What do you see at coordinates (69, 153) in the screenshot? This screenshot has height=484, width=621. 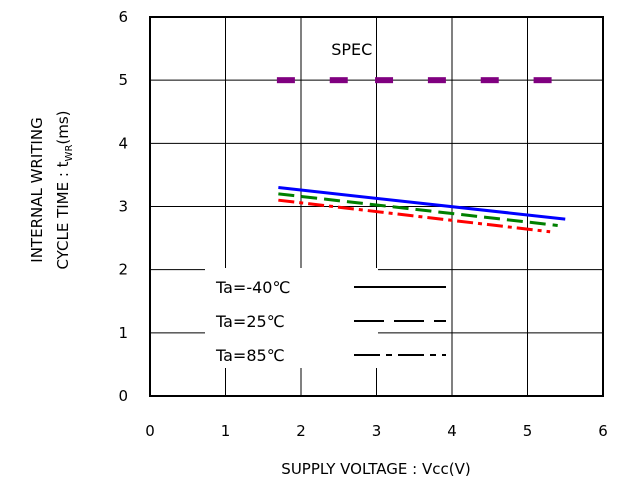 I see `y-axis-label-subscript: WR` at bounding box center [69, 153].